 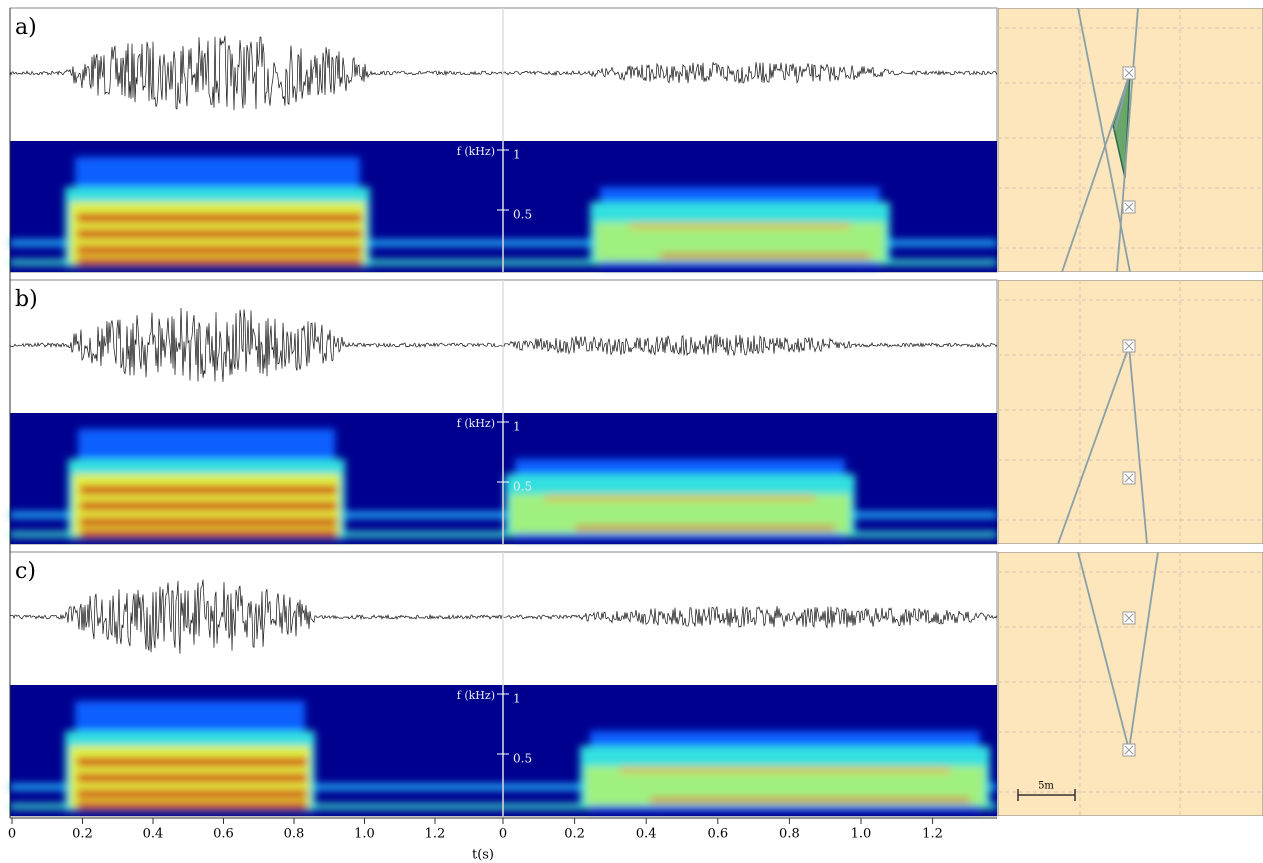 I want to click on panel-label: a), so click(x=26, y=27).